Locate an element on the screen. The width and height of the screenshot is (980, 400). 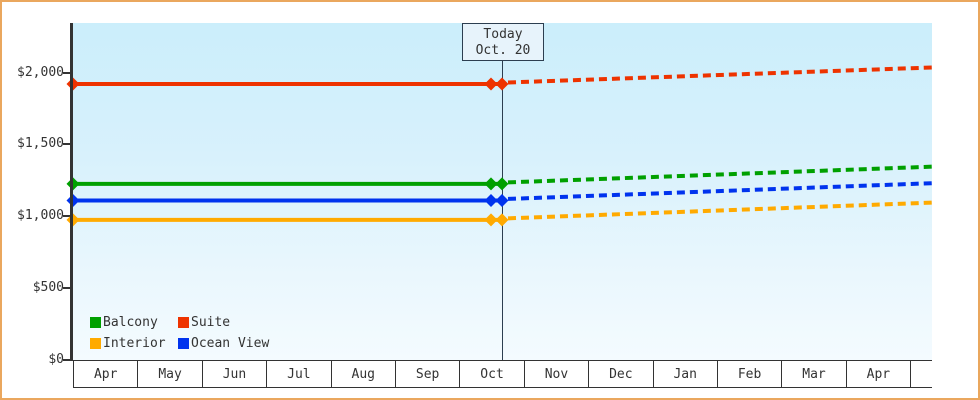
legend-item-balcony: Balcony is located at coordinates (134, 322).